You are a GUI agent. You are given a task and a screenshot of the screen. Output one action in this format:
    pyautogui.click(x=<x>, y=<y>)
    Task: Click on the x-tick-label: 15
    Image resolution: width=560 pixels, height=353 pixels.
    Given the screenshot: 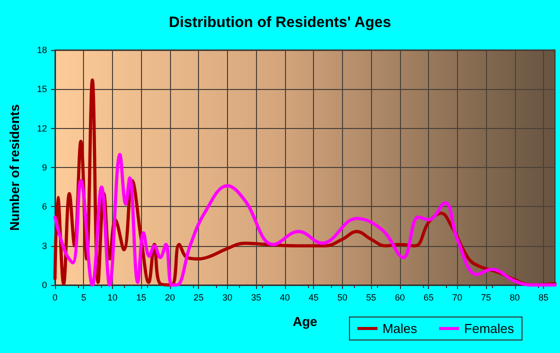 What is the action you would take?
    pyautogui.click(x=141, y=297)
    